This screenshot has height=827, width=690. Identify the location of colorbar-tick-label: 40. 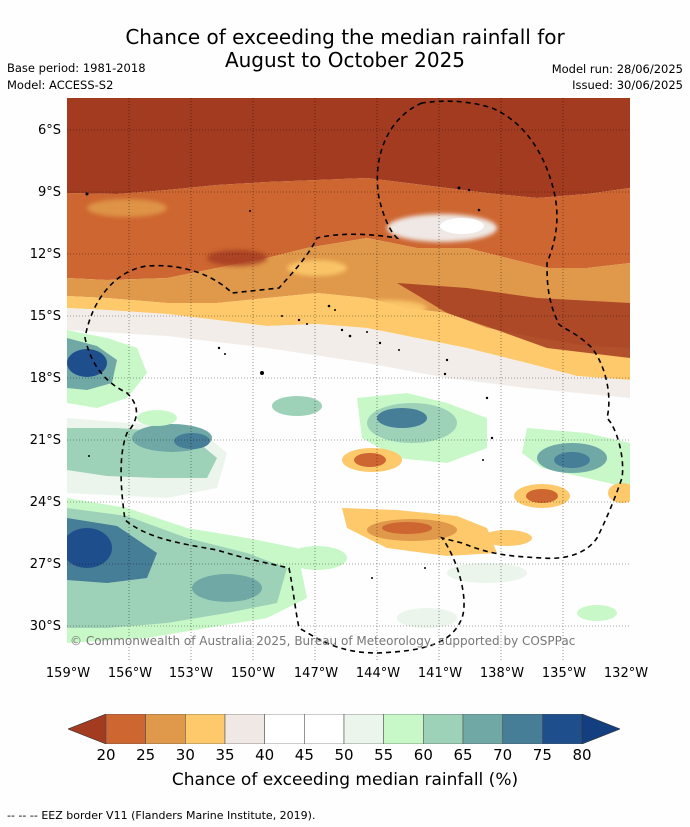
(265, 755).